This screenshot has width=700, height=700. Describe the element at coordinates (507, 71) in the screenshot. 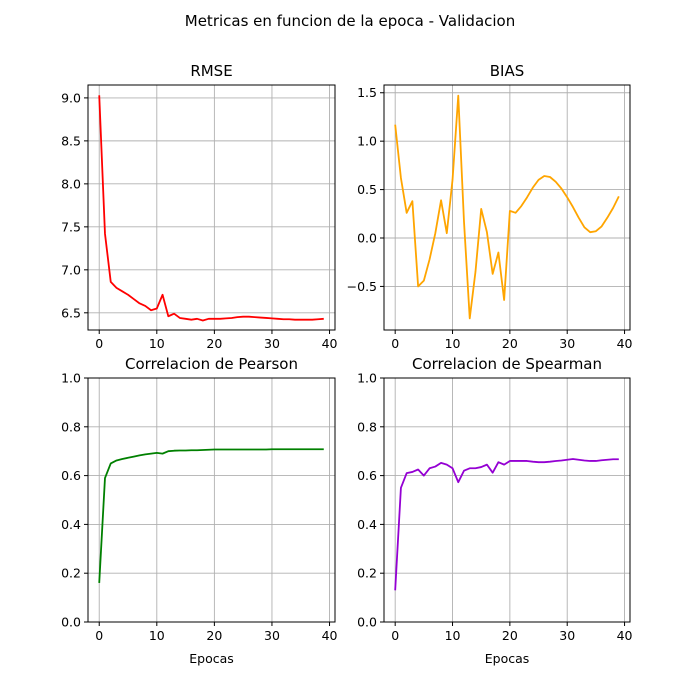

I see `bias-title: BIAS` at that location.